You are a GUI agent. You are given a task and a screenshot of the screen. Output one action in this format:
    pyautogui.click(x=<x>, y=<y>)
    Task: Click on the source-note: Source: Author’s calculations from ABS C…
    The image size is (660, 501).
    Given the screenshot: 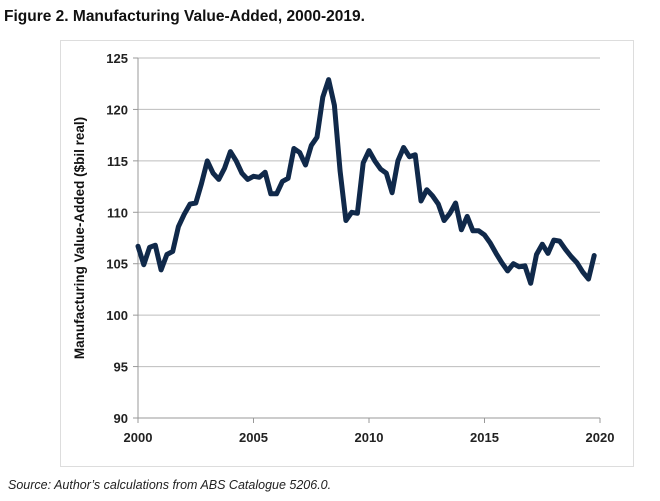 What is the action you would take?
    pyautogui.click(x=170, y=485)
    